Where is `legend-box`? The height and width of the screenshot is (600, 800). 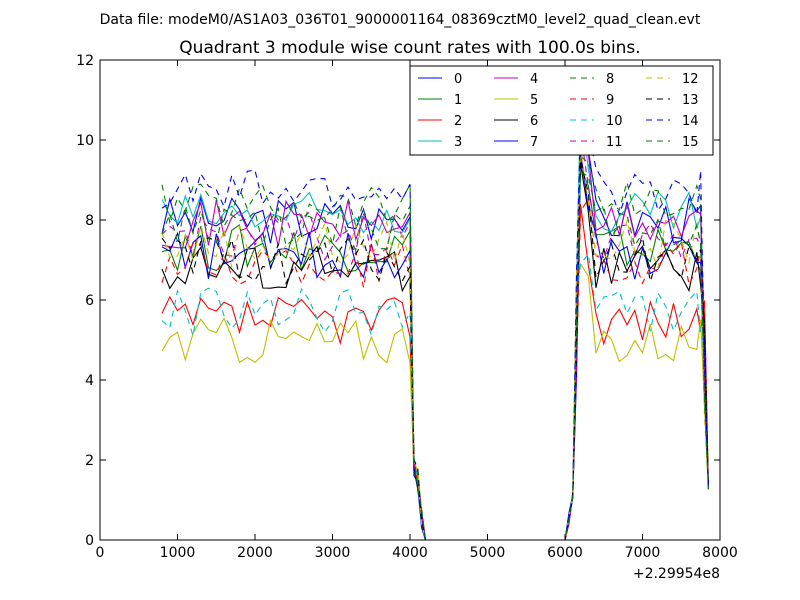
legend-box is located at coordinates (561, 110).